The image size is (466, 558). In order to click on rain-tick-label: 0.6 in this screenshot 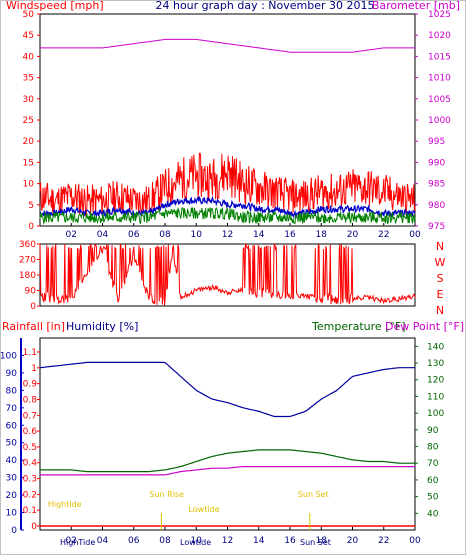, I will do `click(30, 432)`.